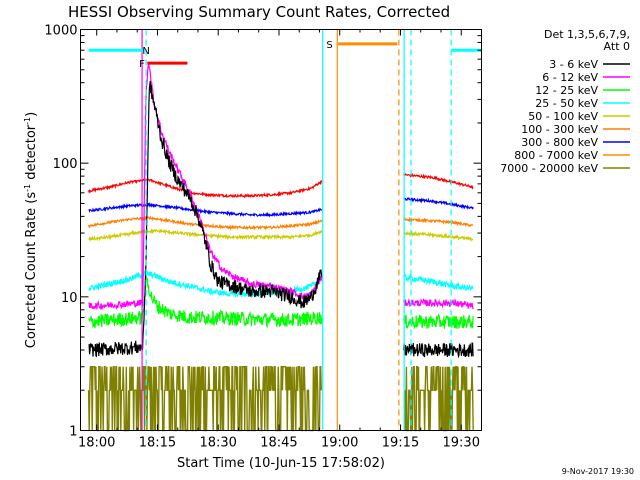  I want to click on x-tick-label-3: 18:45, so click(278, 443).